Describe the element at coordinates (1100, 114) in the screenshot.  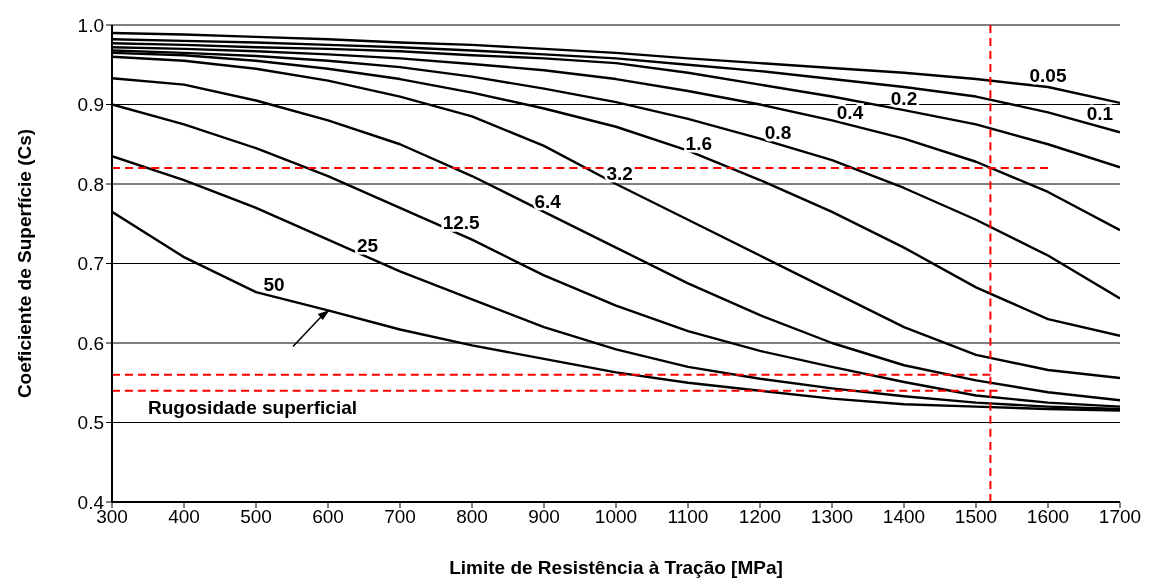
I see `series-label: 0.1` at that location.